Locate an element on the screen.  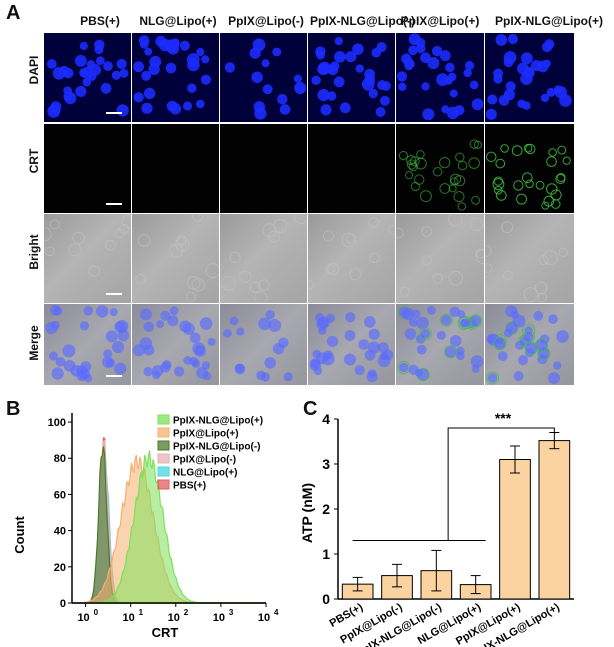
y-tick-label: 3 is located at coordinates (326, 464).